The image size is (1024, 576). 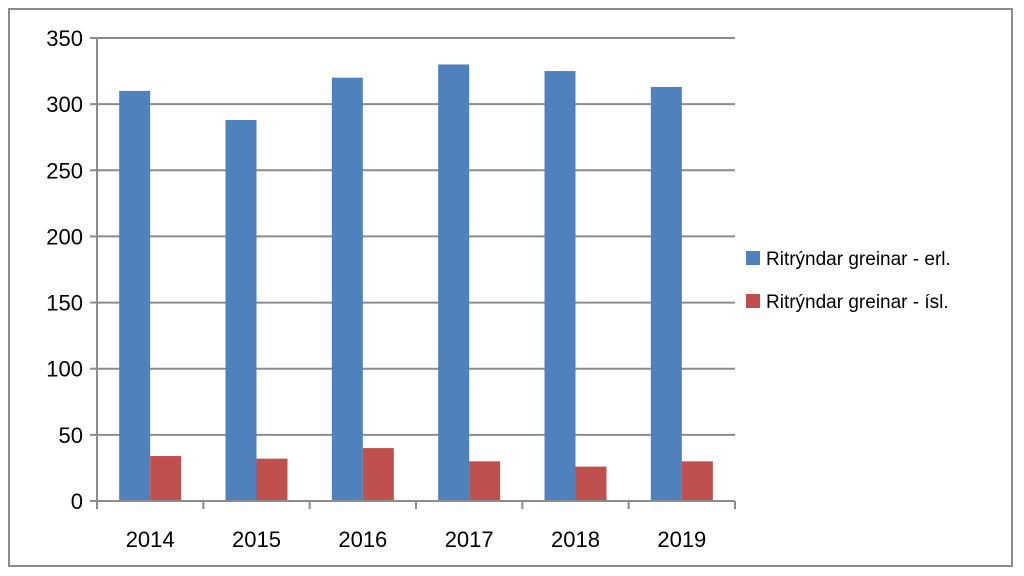 I want to click on y-axis-tick-labels: 0 50 100 150 200 250 300 350, so click(x=64, y=270).